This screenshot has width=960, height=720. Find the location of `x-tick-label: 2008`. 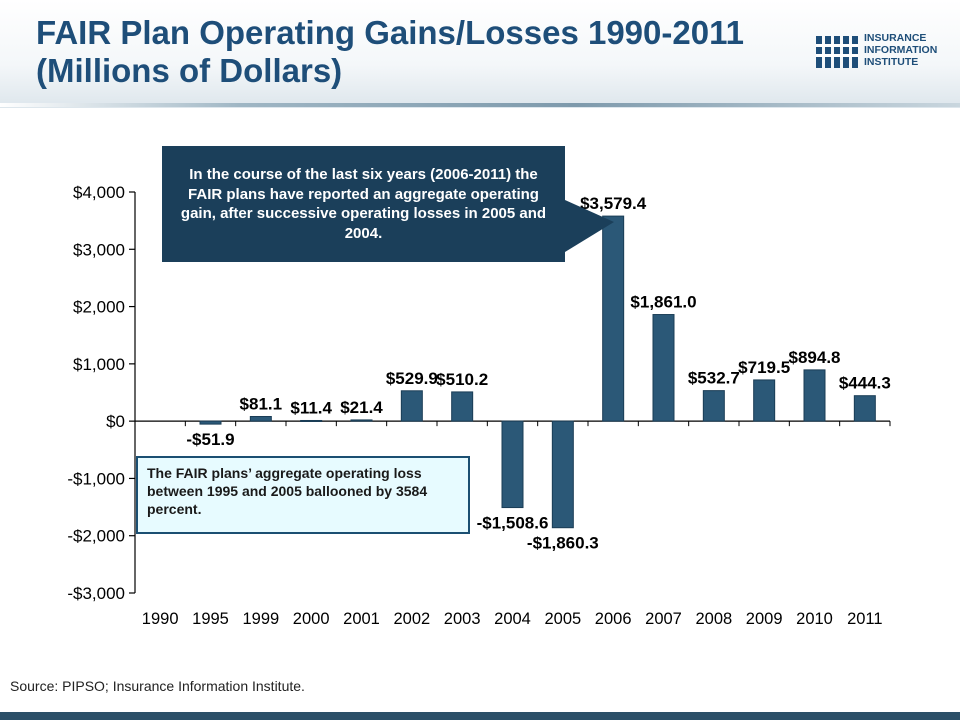

x-tick-label: 2008 is located at coordinates (713, 619).